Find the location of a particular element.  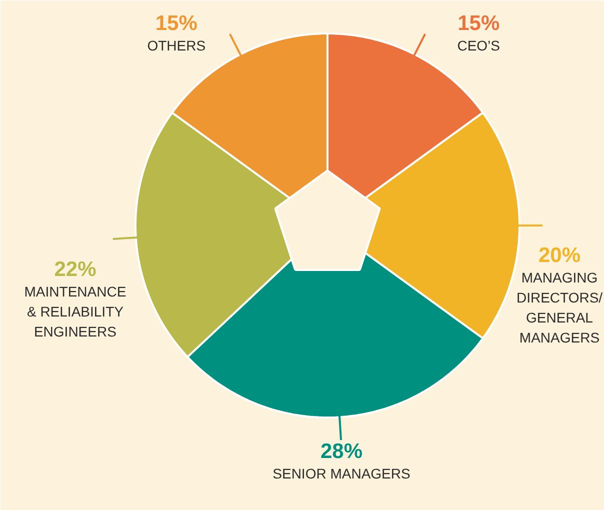

slice-label: SENIOR MANAGERS is located at coordinates (341, 474).